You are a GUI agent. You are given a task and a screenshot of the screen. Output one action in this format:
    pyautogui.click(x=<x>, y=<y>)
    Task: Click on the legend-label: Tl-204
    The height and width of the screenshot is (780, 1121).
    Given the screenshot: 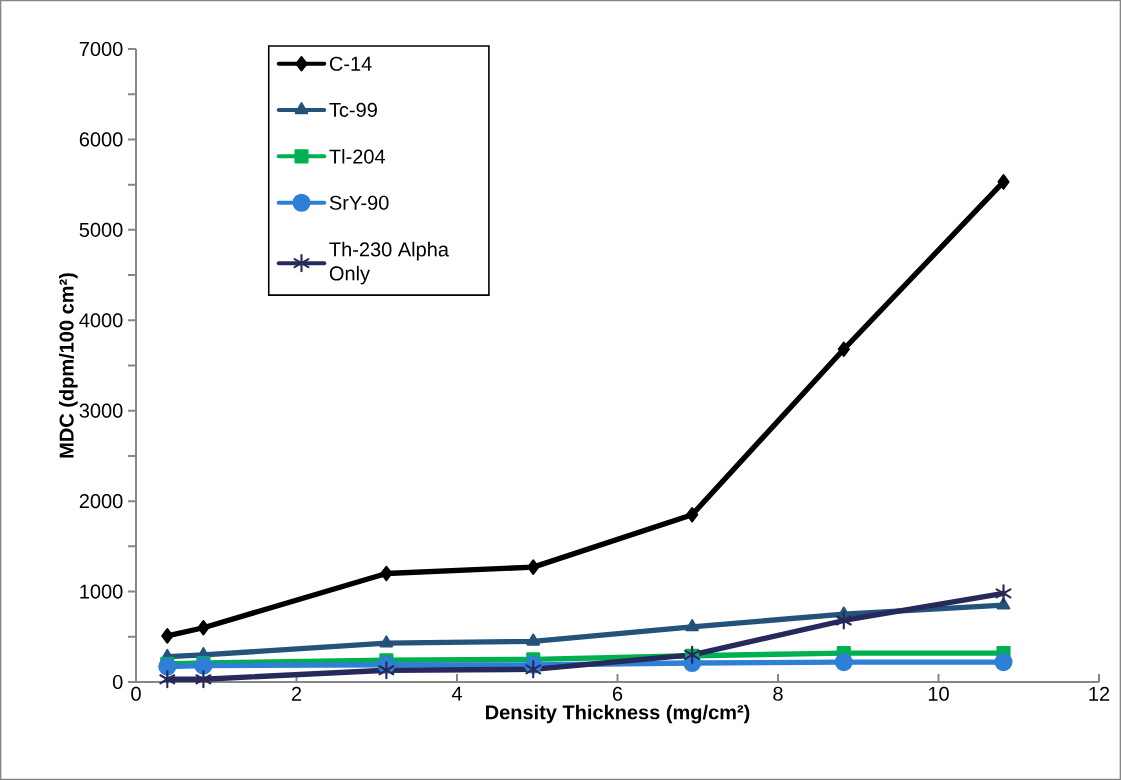 What is the action you would take?
    pyautogui.click(x=357, y=156)
    